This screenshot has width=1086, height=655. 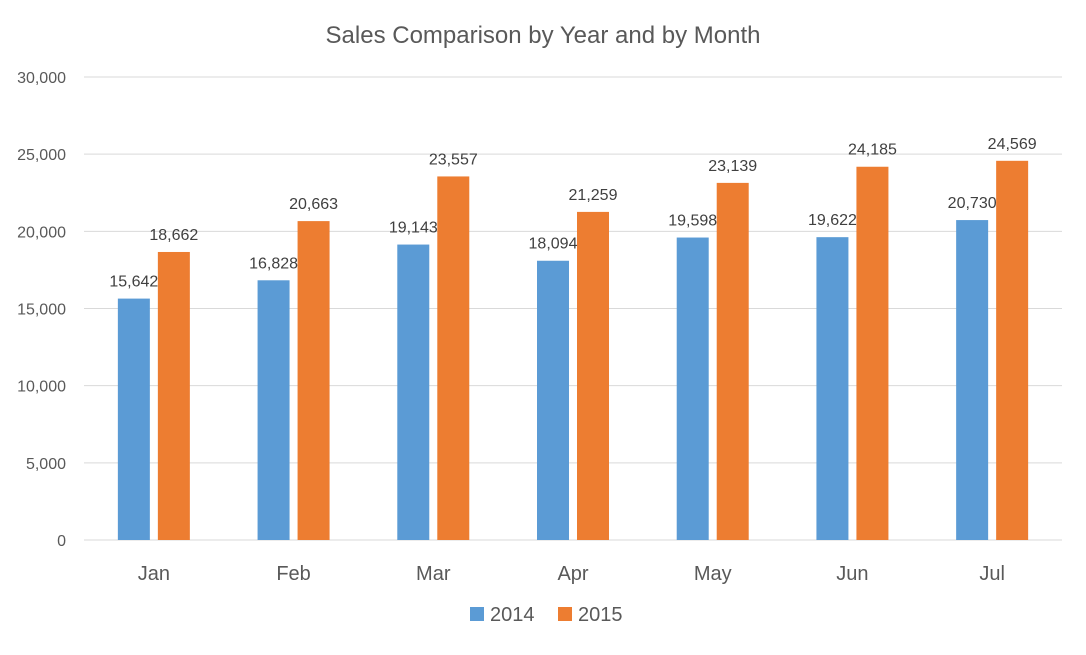 I want to click on y-axis-ticks: 0 5,000 10,000 15,000 20,000 25,000 30,000, so click(x=41, y=310).